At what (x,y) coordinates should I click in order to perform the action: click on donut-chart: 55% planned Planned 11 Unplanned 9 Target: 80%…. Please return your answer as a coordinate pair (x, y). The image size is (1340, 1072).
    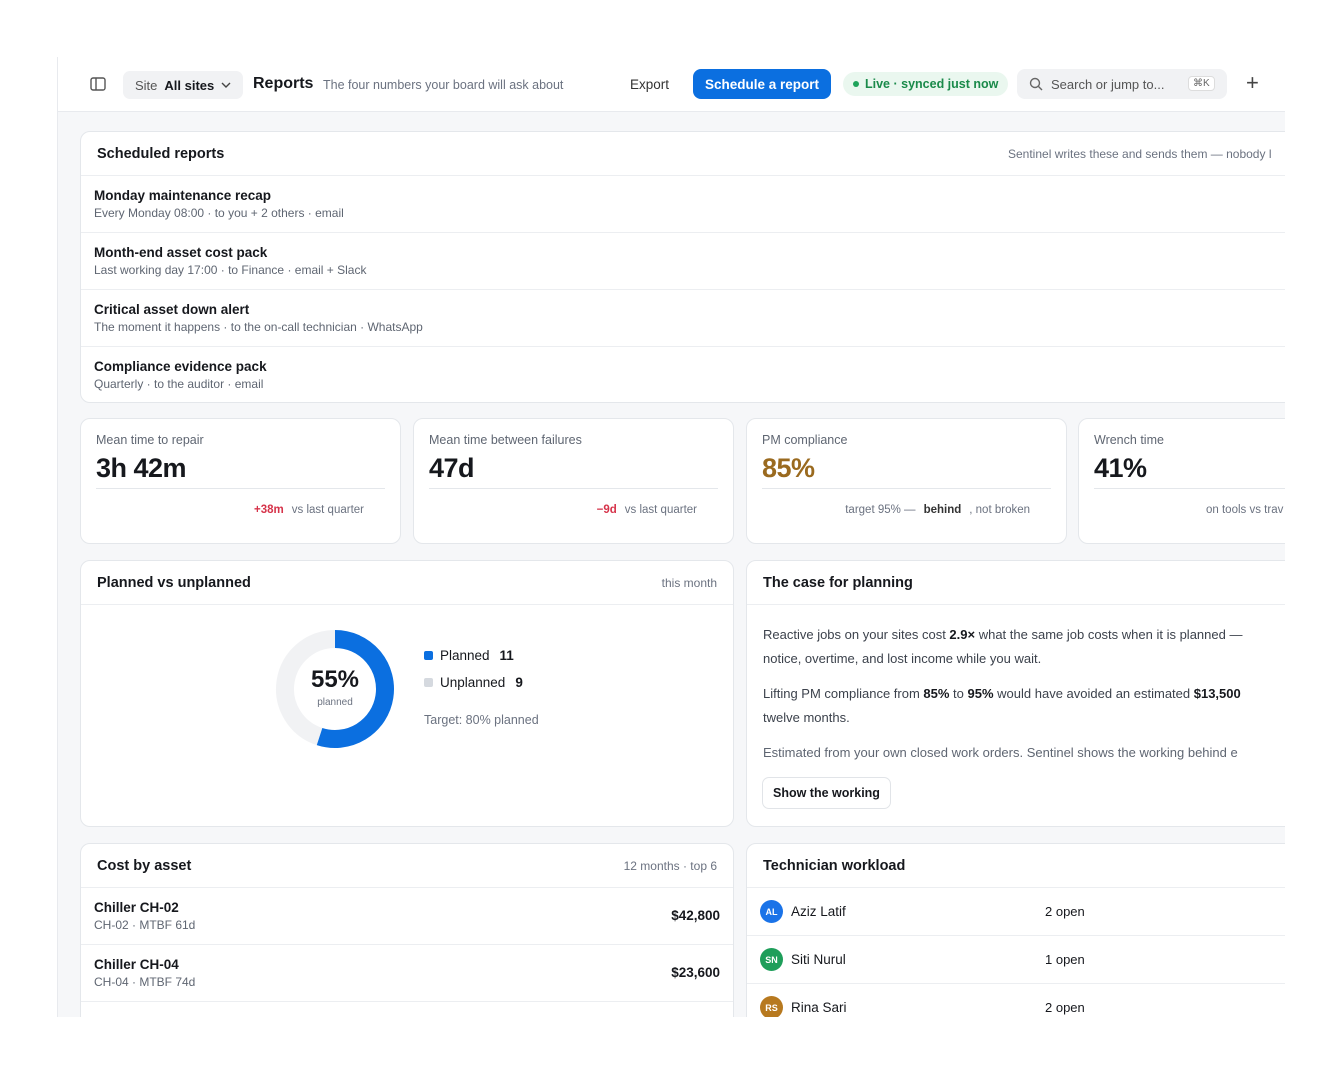
    Looking at the image, I should click on (407, 689).